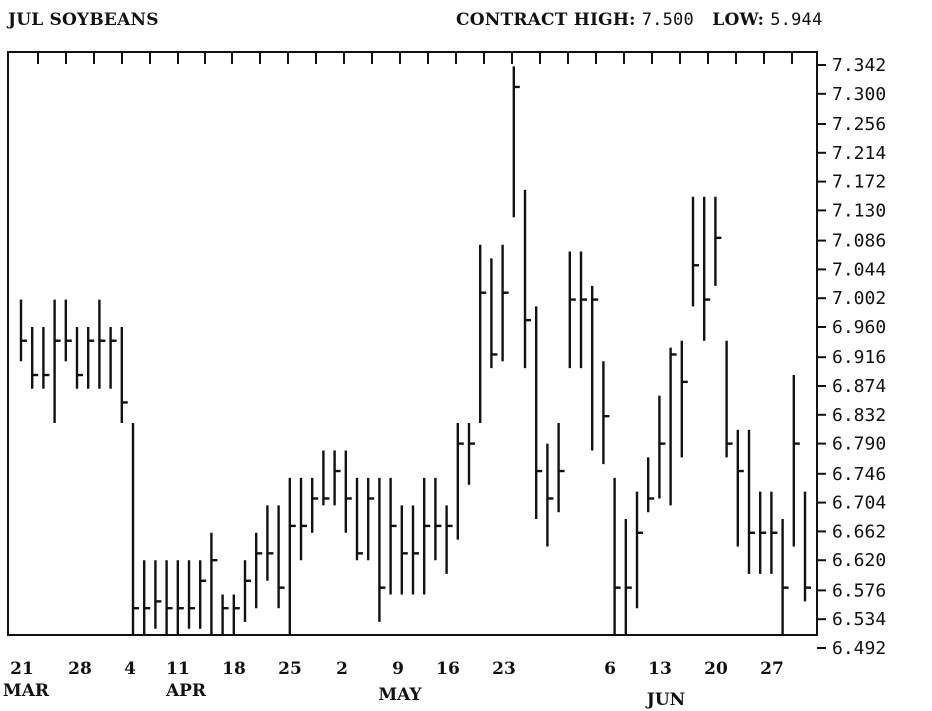  I want to click on x-tick-label: 13, so click(660, 669).